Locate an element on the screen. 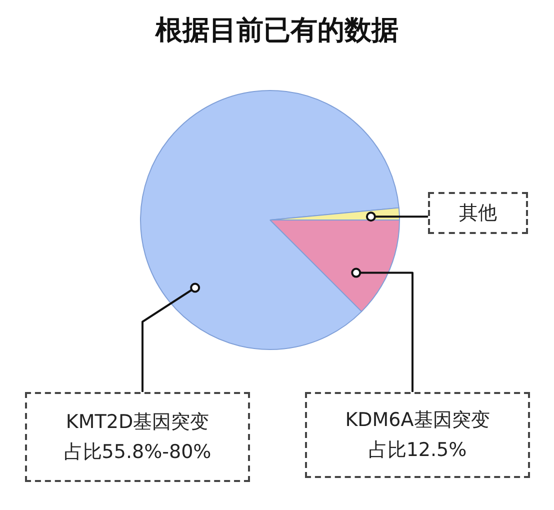 Image resolution: width=554 pixels, height=510 pixels. slice-label: 其他 is located at coordinates (478, 213).